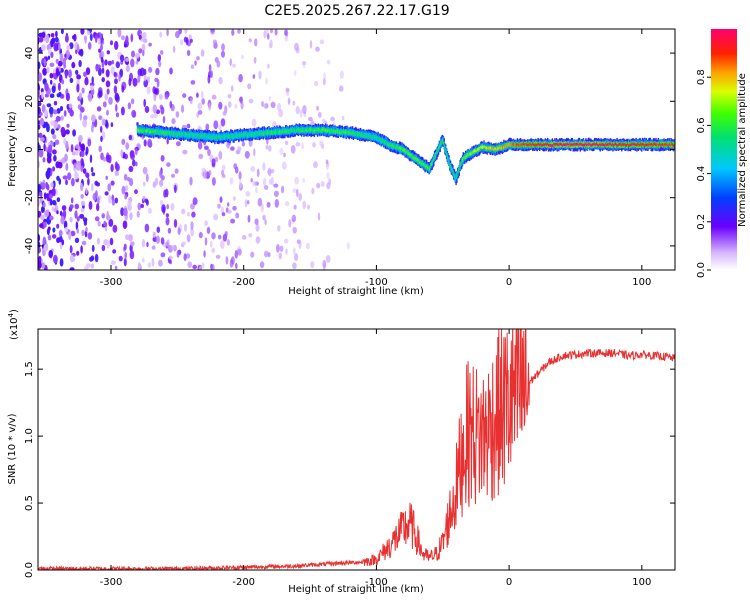 This screenshot has width=750, height=600. Describe the element at coordinates (29, 198) in the screenshot. I see `spectrogram-y-tick-label: -20` at that location.